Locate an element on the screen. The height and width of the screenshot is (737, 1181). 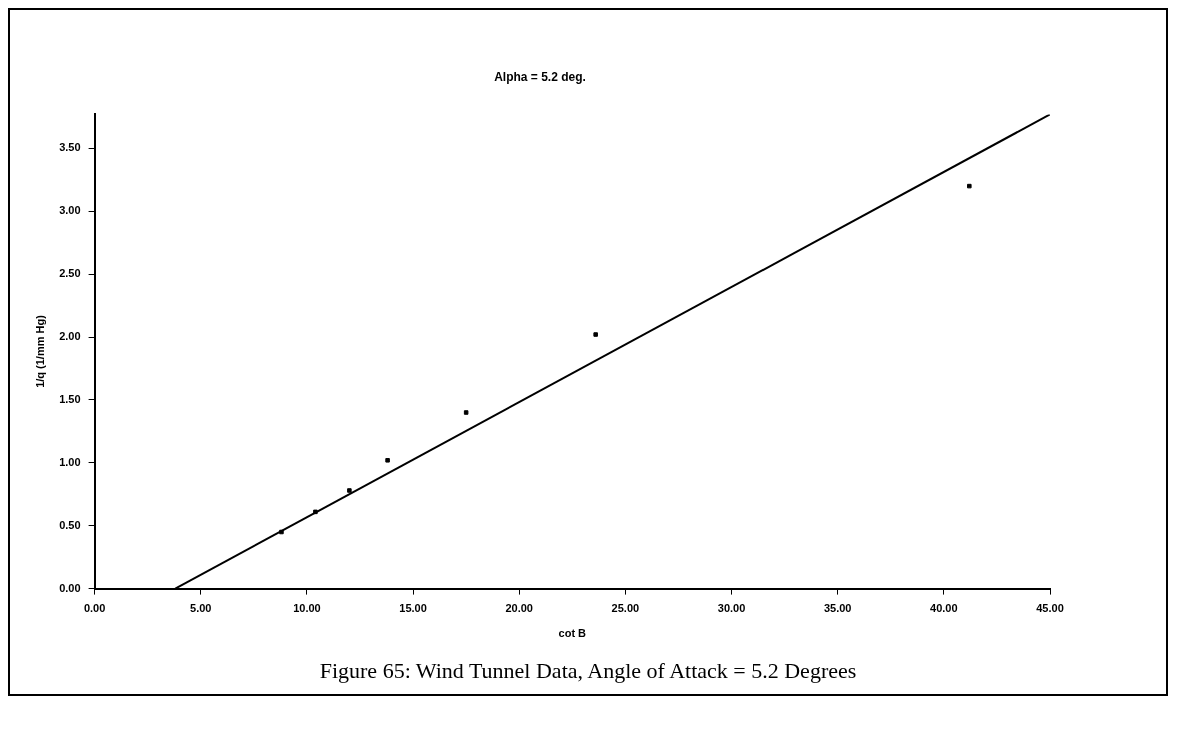
x-tick-label: 5.00 is located at coordinates (201, 608).